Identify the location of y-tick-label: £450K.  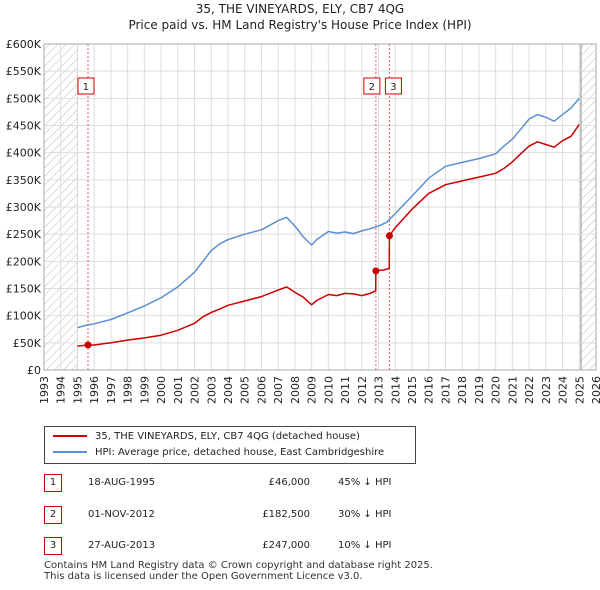
(24, 126).